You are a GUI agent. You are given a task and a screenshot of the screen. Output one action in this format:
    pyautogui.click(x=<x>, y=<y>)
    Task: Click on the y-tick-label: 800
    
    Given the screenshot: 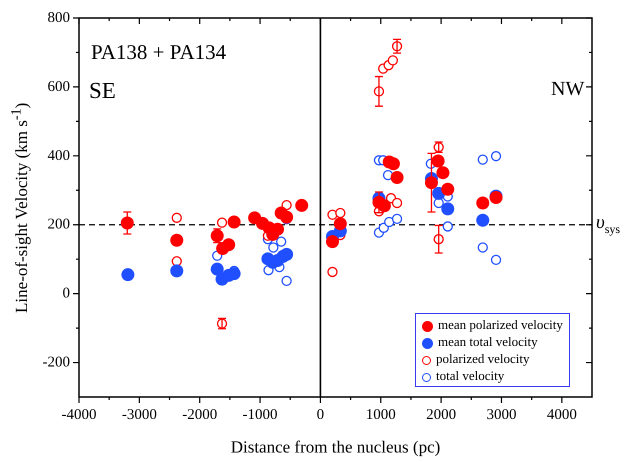 What is the action you would take?
    pyautogui.click(x=59, y=18)
    